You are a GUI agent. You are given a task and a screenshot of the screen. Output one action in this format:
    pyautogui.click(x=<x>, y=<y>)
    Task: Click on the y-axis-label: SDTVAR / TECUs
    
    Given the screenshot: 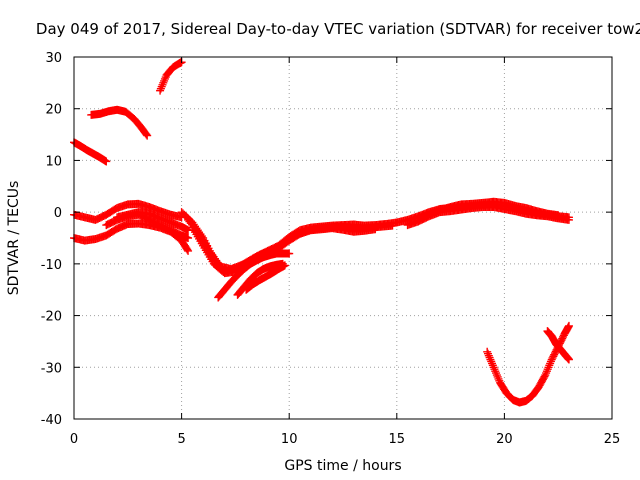 What is the action you would take?
    pyautogui.click(x=14, y=238)
    